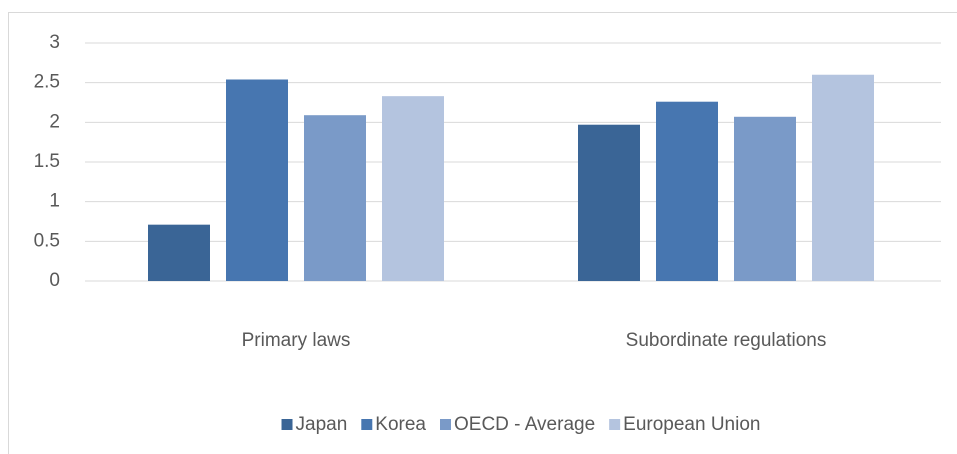 The width and height of the screenshot is (957, 454). Describe the element at coordinates (726, 340) in the screenshot. I see `x-tick-label: Subordinate regulations` at that location.